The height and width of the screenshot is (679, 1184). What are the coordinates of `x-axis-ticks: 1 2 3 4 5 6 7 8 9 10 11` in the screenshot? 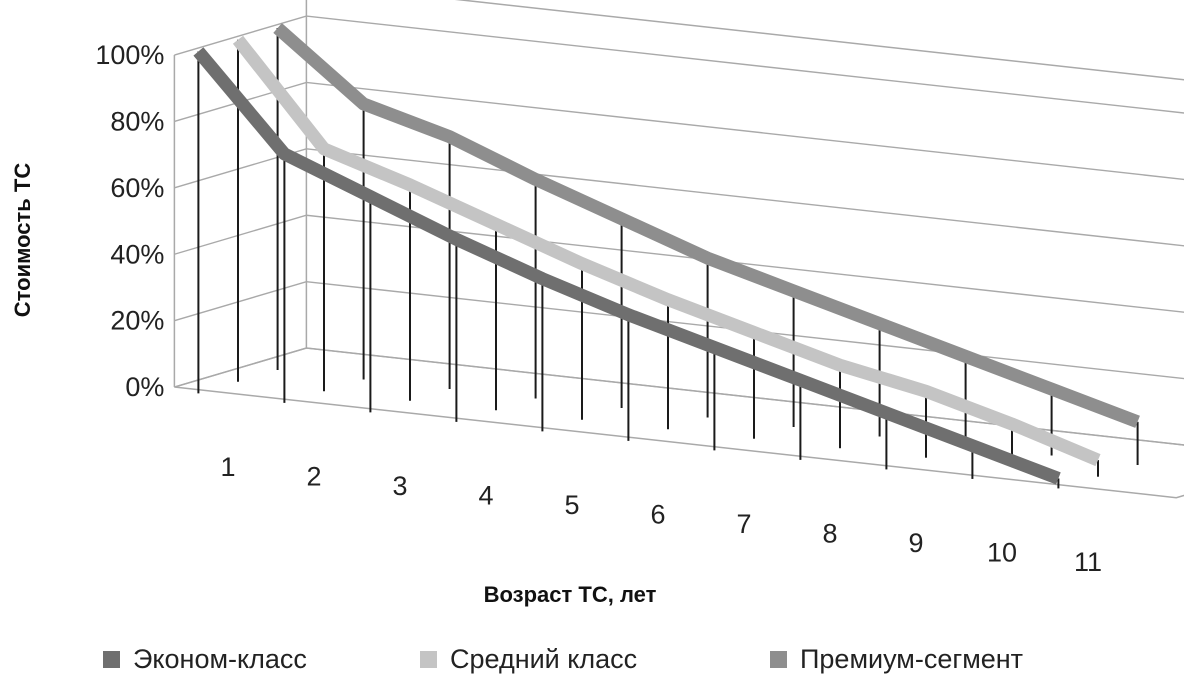 It's located at (661, 514).